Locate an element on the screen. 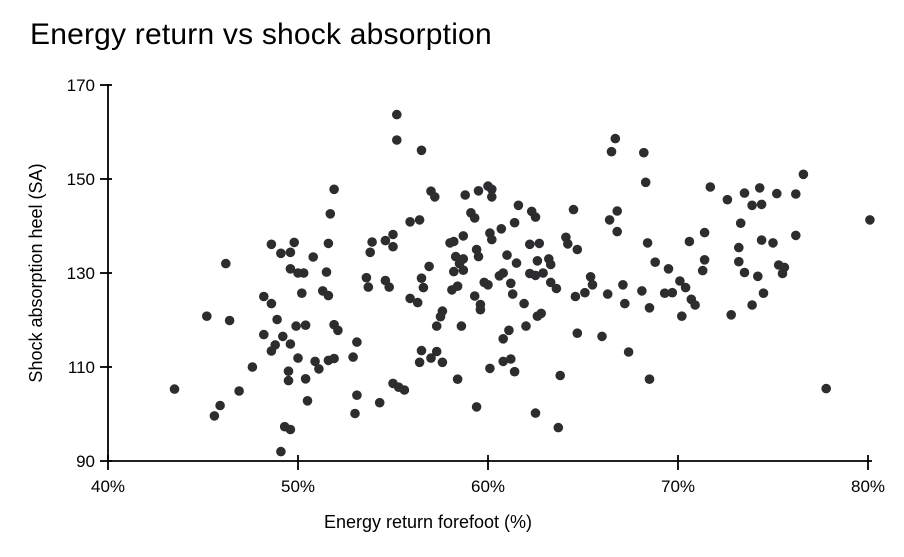 The image size is (904, 557). y-tick-label: 150 is located at coordinates (81, 179).